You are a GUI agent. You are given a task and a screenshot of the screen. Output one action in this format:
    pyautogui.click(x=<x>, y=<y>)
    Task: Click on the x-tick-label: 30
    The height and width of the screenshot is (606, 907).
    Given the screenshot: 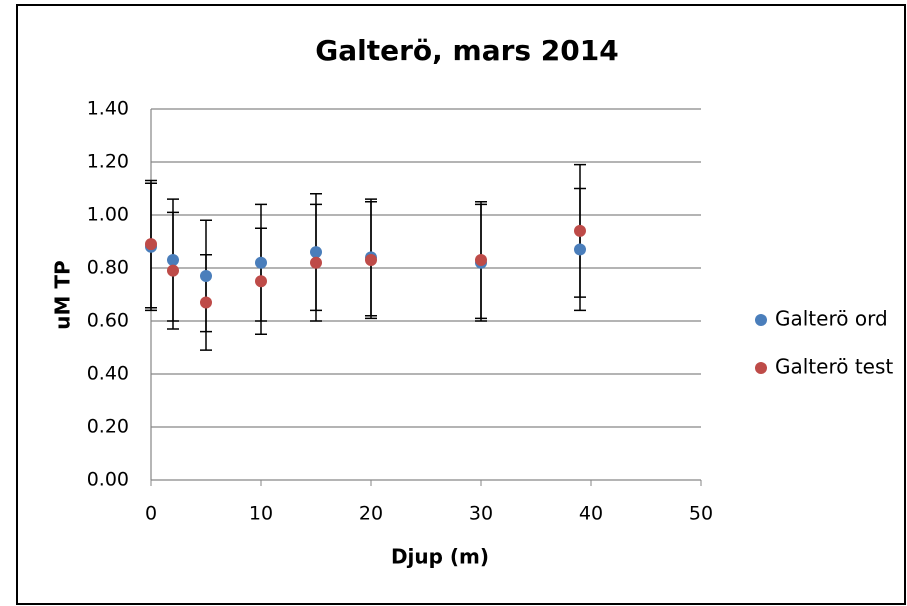 What is the action you would take?
    pyautogui.click(x=481, y=514)
    